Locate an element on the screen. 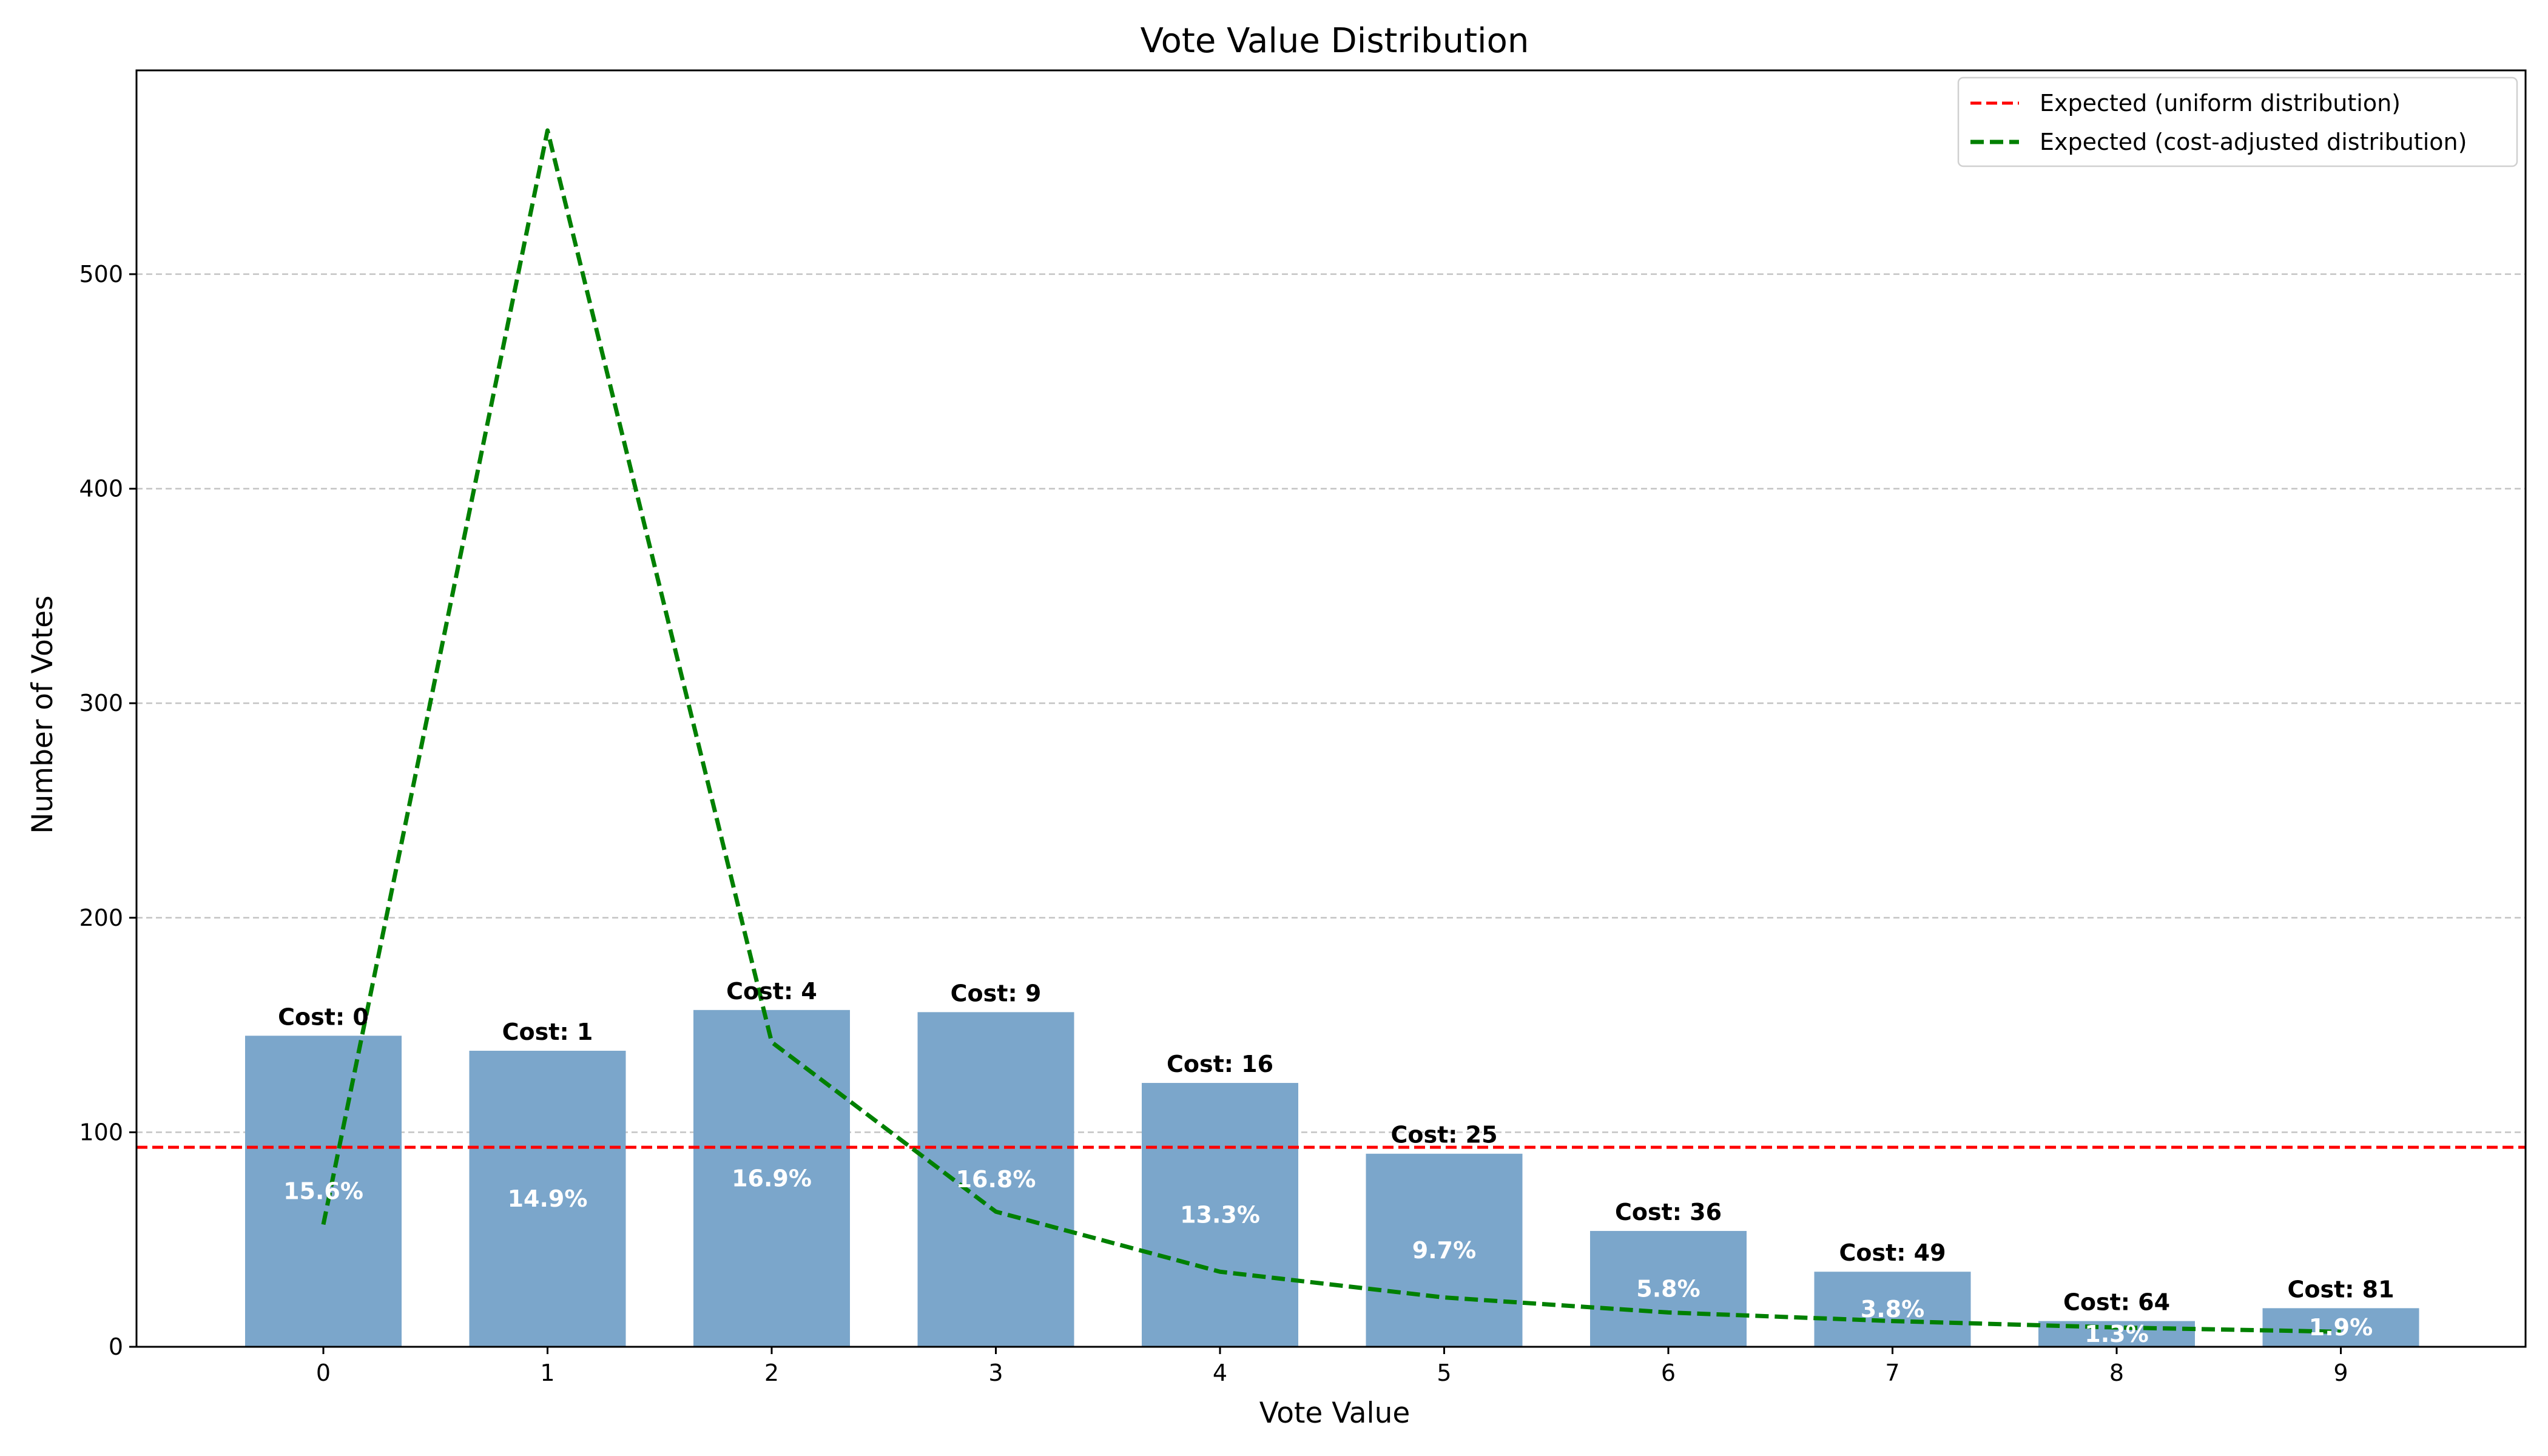 This screenshot has height=1456, width=2548. percent-label: 3.8% is located at coordinates (1892, 1309).